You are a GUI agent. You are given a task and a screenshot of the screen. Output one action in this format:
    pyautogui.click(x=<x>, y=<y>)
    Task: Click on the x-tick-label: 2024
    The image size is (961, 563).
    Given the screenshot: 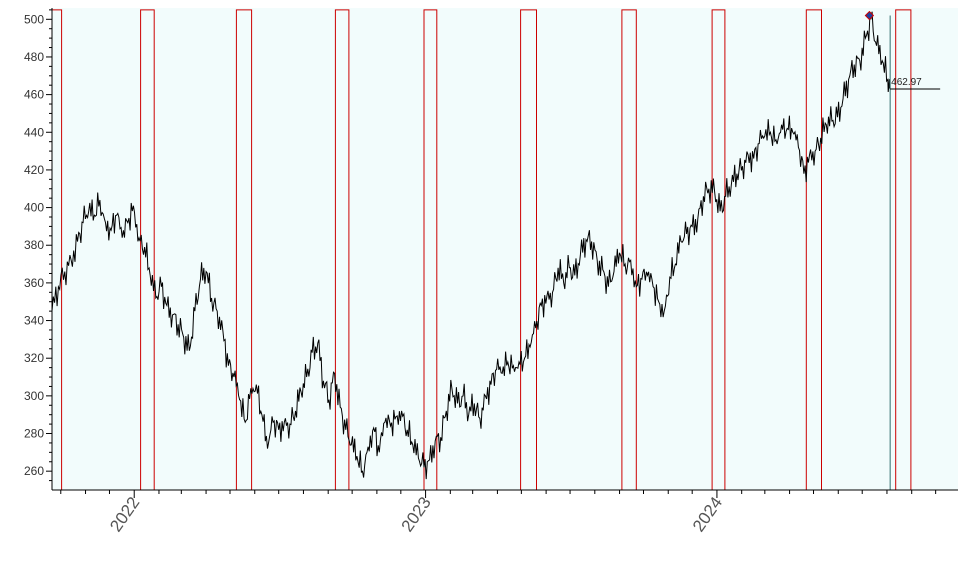 What is the action you would take?
    pyautogui.click(x=707, y=514)
    